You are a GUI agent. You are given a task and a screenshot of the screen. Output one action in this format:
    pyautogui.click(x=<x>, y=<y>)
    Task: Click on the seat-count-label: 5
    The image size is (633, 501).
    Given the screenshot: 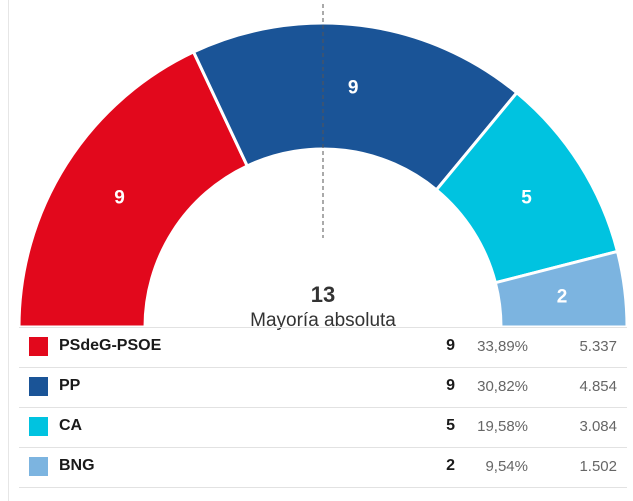 What is the action you would take?
    pyautogui.click(x=526, y=197)
    